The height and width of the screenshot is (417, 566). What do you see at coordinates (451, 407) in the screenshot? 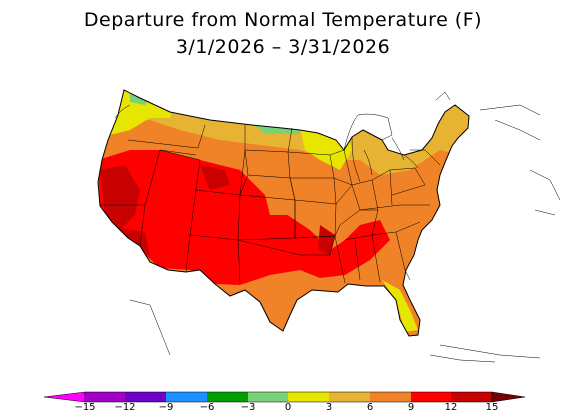
I see `legend-tick: 12` at bounding box center [451, 407].